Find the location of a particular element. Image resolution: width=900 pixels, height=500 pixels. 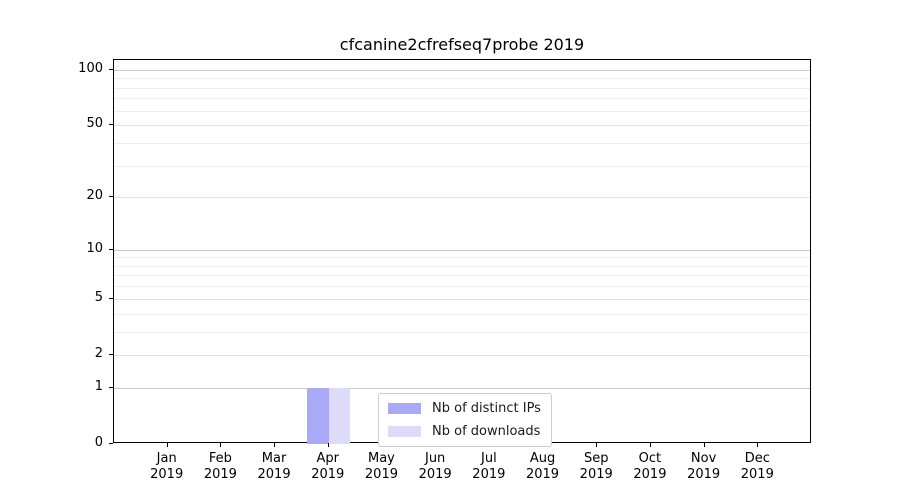

legend-item-distinct-ips: Nb of distinct IPs is located at coordinates (464, 408).